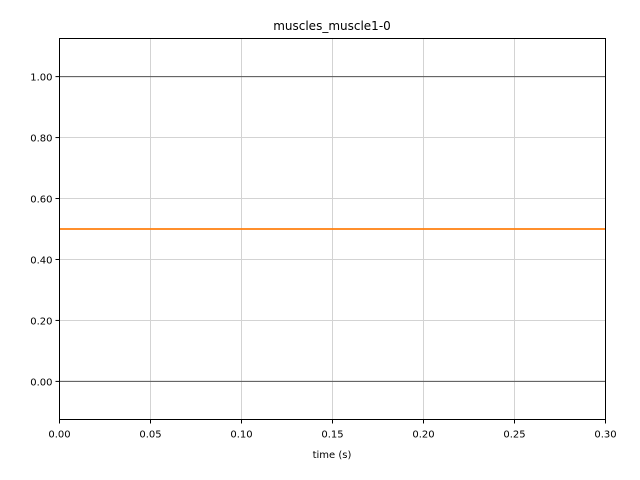 This screenshot has height=480, width=640. What do you see at coordinates (41, 200) in the screenshot?
I see `y-tick-label: 0.60` at bounding box center [41, 200].